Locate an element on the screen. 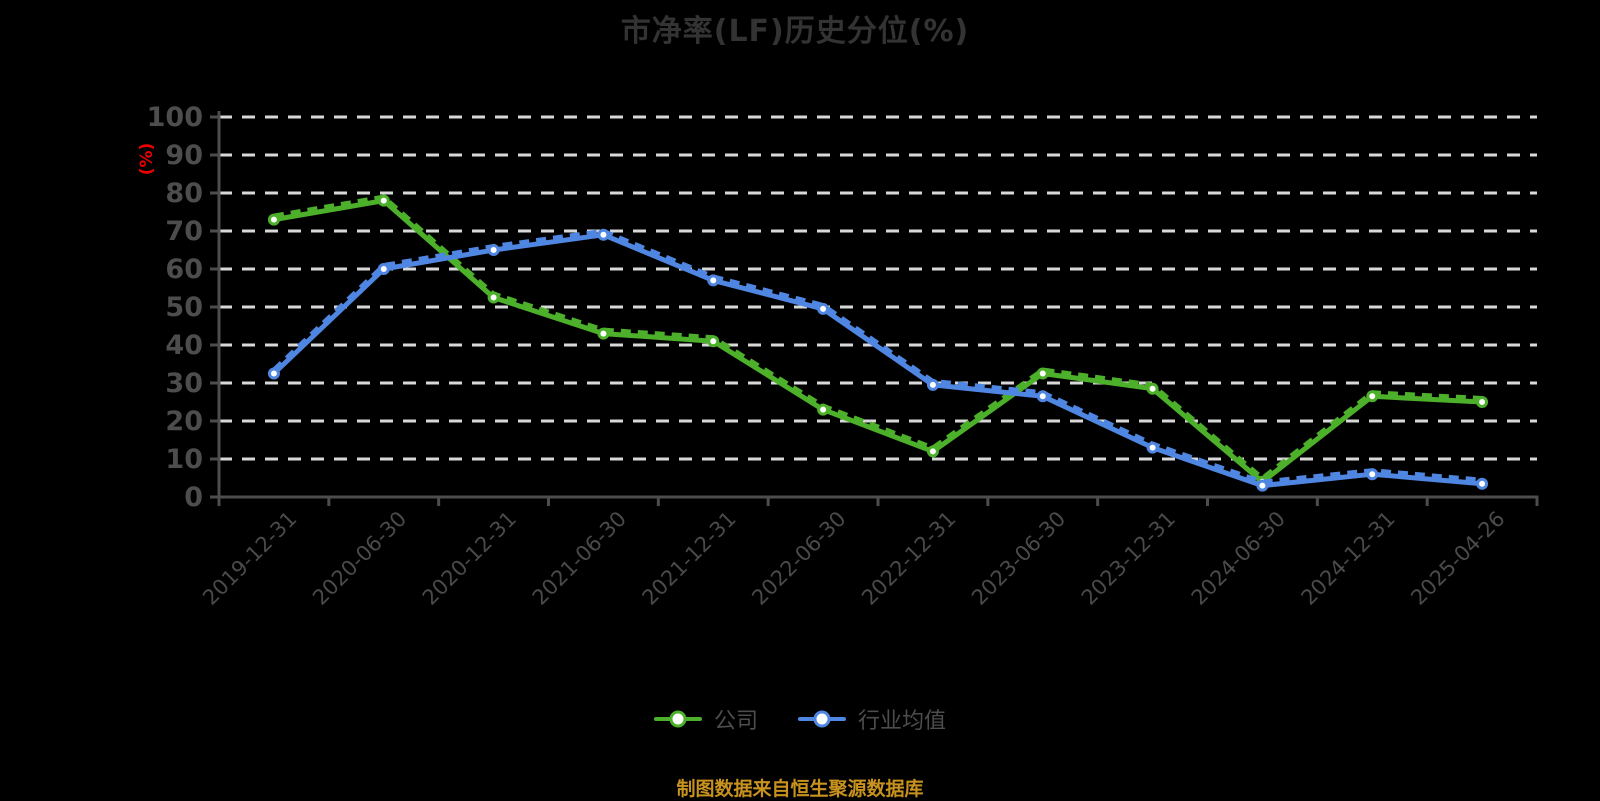  x-tick-label-2023-06-30: 2023-06-30 is located at coordinates (1018, 558).